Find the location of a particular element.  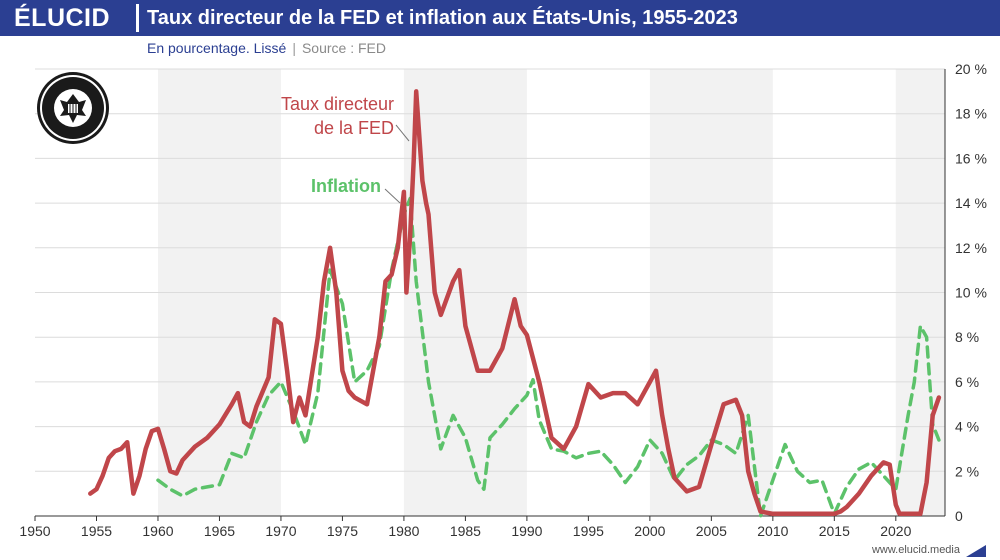

x-tick-label: 2000 is located at coordinates (649, 531).